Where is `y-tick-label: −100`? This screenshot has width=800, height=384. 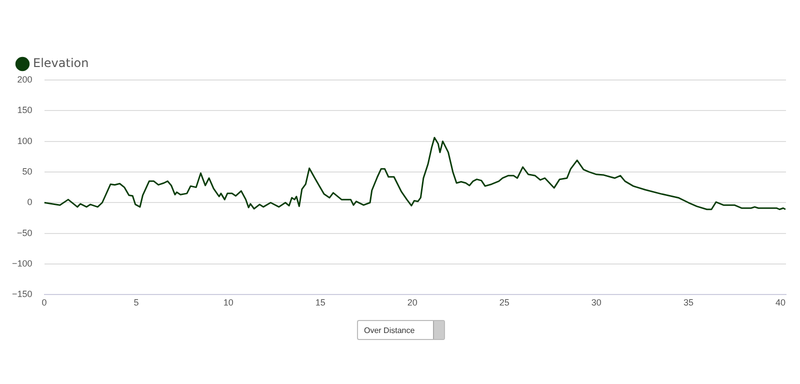
y-tick-label: −100 is located at coordinates (22, 263).